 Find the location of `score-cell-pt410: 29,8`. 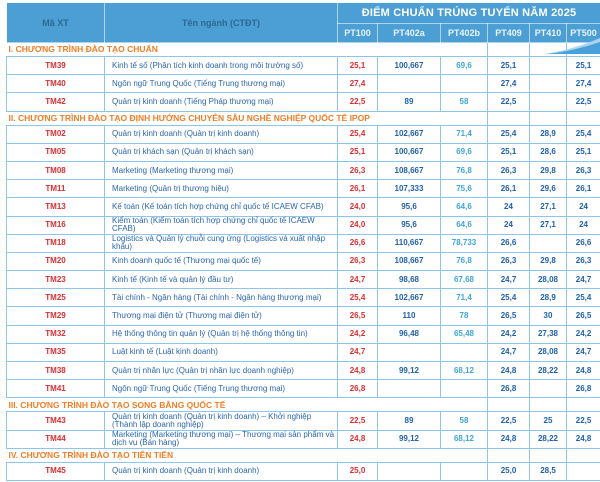

score-cell-pt410: 29,8 is located at coordinates (548, 170).